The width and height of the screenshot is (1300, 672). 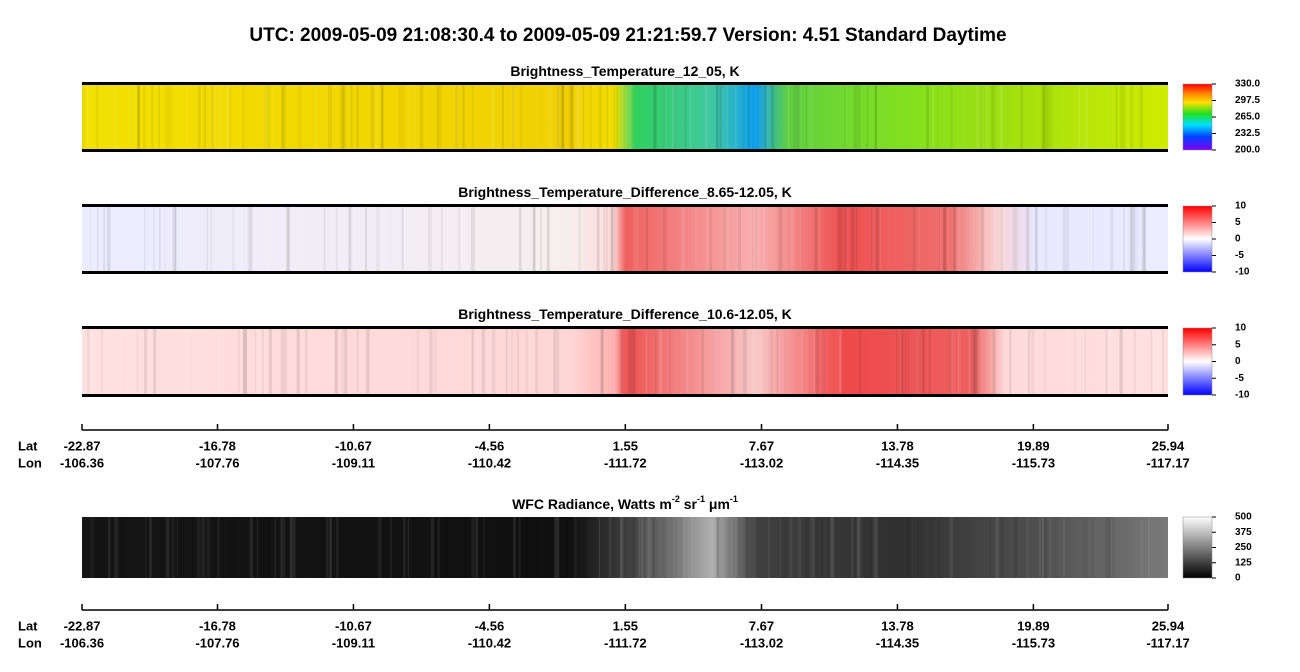 I want to click on lon-tick-label: -110.42, so click(x=489, y=642).